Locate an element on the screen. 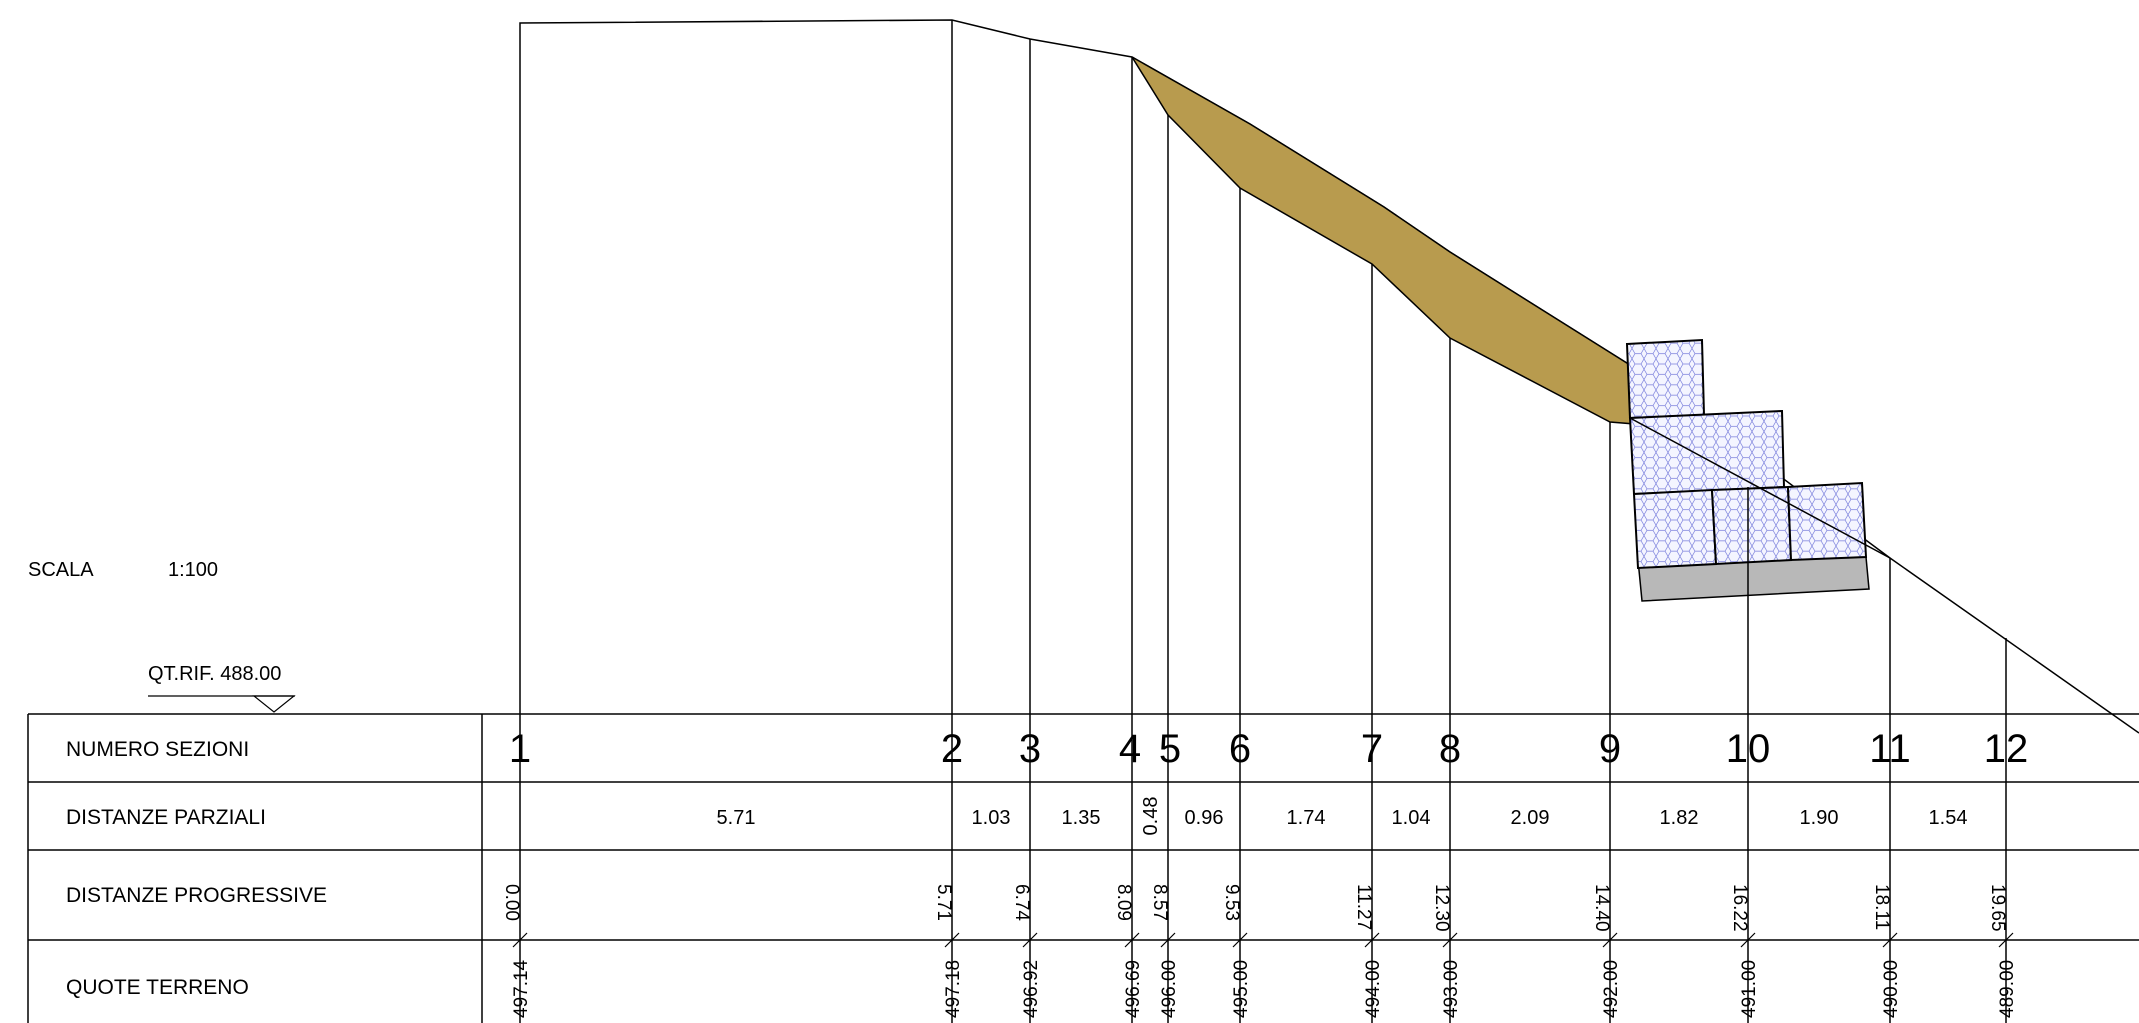 This screenshot has height=1023, width=2139. gabion-block-bottom-right is located at coordinates (1827, 521).